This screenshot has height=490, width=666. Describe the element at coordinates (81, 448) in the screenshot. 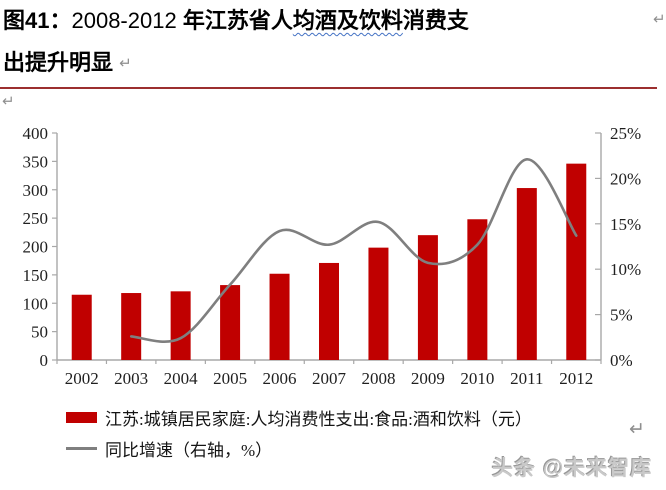

I see `legend-line-swatch` at that location.